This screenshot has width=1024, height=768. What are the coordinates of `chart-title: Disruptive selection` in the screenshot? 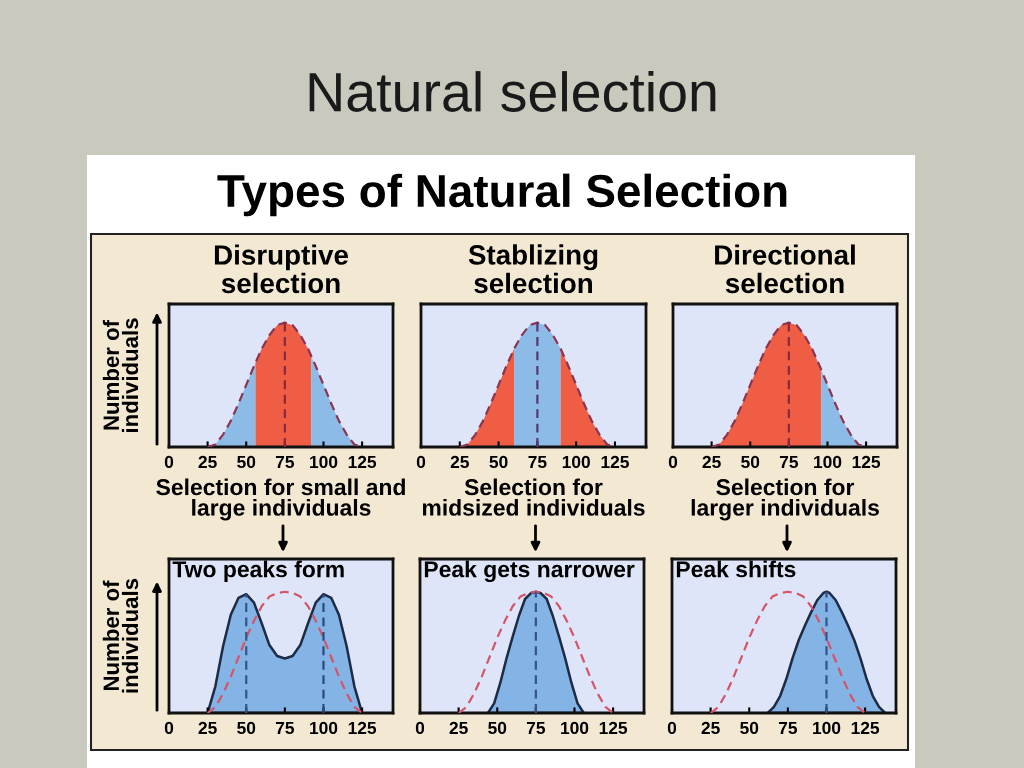 It's located at (281, 269).